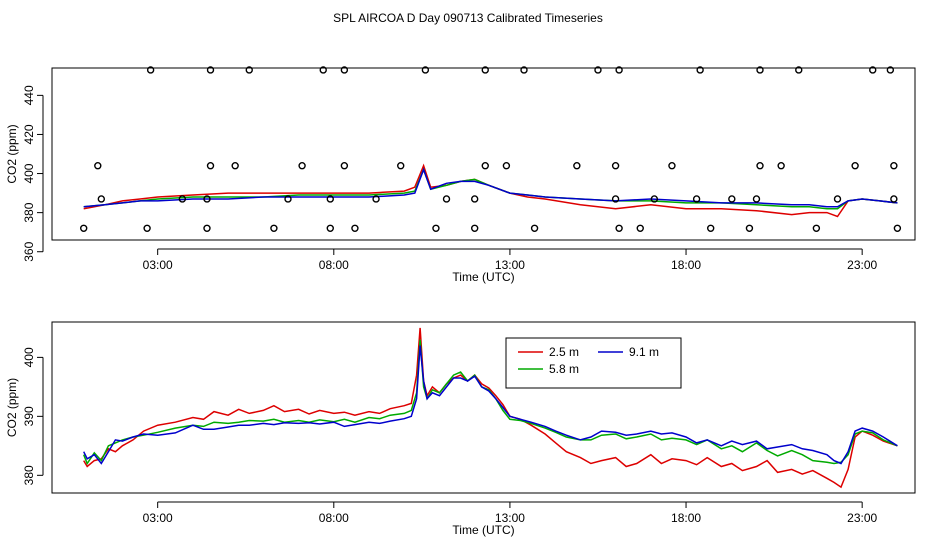  I want to click on series-line-5-8-m, so click(490, 188).